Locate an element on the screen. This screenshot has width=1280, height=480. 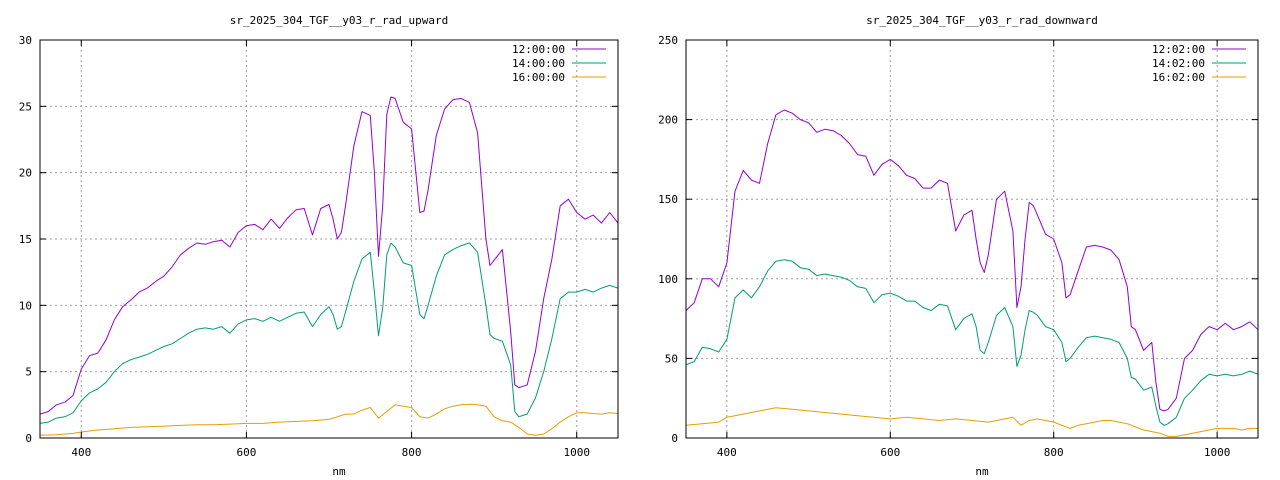
y-tick-label: 15 is located at coordinates (25, 239).